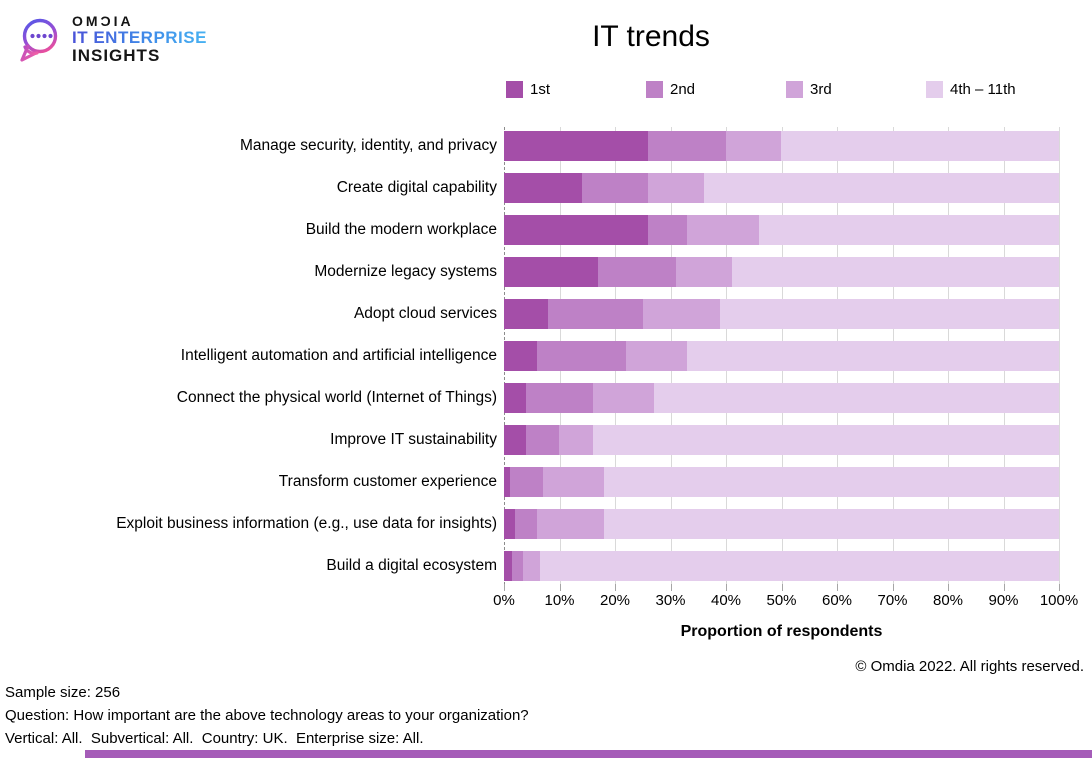  I want to click on category-label: Modernize legacy systems, so click(405, 271).